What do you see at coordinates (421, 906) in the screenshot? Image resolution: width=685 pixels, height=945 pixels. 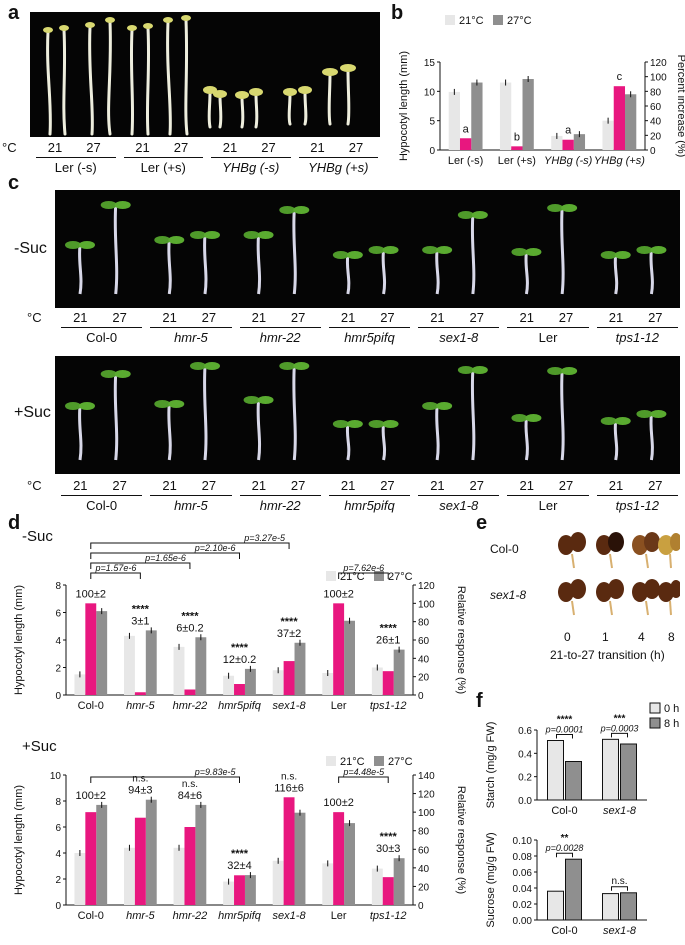 I see `y2-tick-label: 0` at bounding box center [421, 906].